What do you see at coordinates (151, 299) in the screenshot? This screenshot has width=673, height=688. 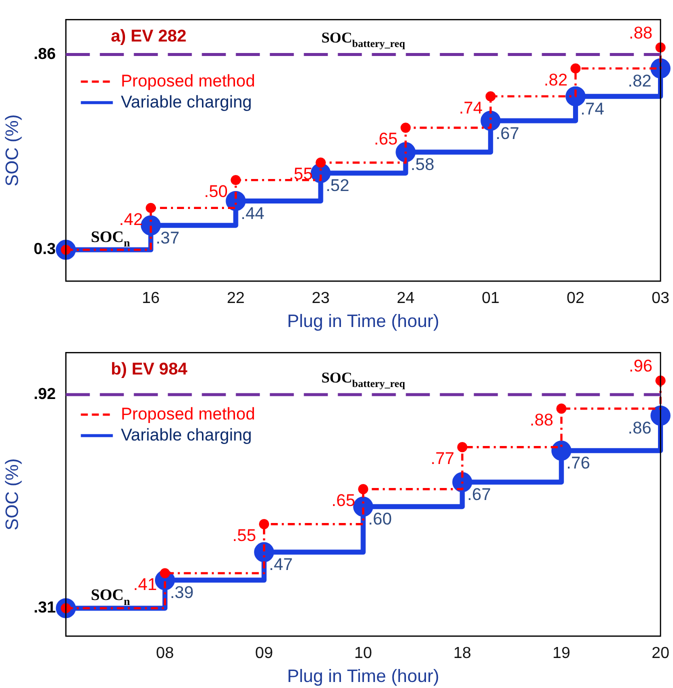 I see `x-tick-label: 16` at bounding box center [151, 299].